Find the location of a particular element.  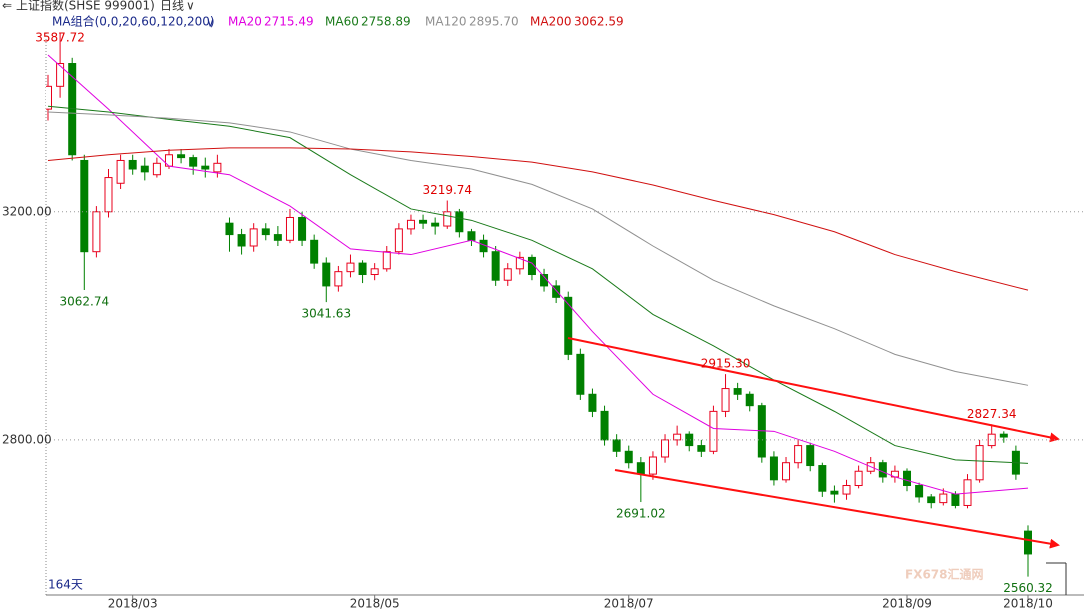

legend-value: 2758.89 is located at coordinates (386, 22).